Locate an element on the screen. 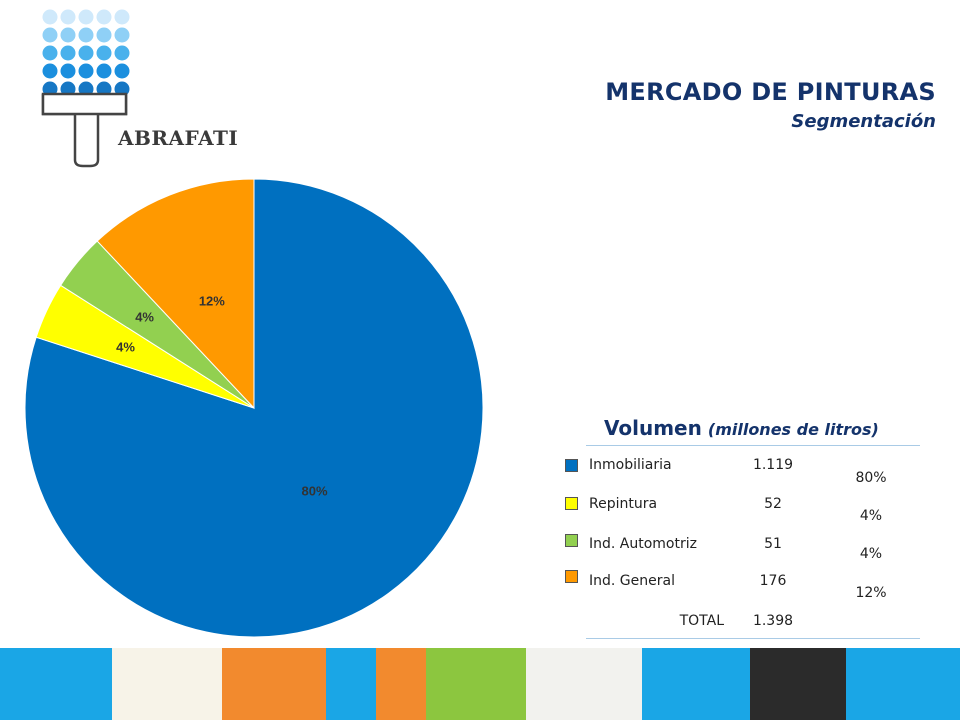 This screenshot has width=960, height=720. legend-swatch-repintura is located at coordinates (571, 503).